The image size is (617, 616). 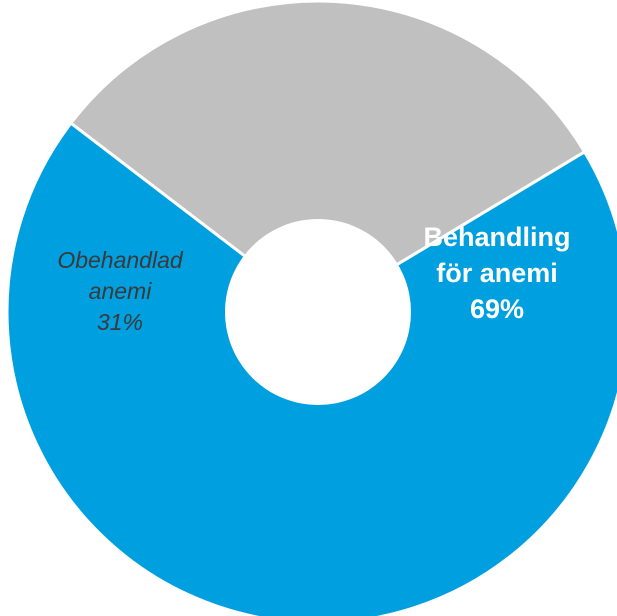 I want to click on slice-label-1: Behandling för anemi 69%, so click(x=497, y=273).